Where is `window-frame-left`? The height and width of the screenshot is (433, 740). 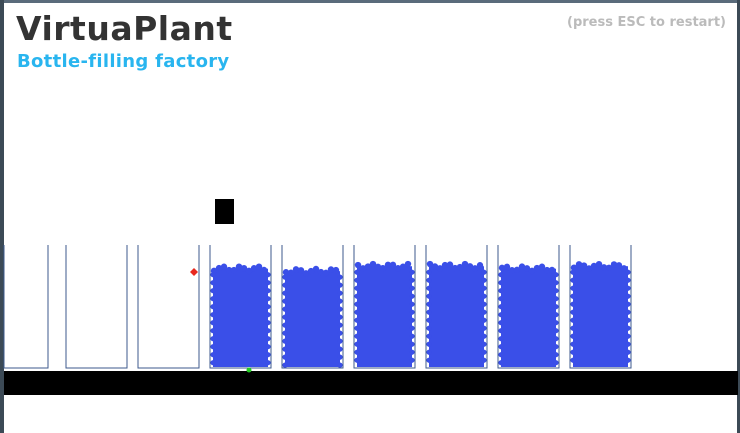
window-frame-left is located at coordinates (2, 216).